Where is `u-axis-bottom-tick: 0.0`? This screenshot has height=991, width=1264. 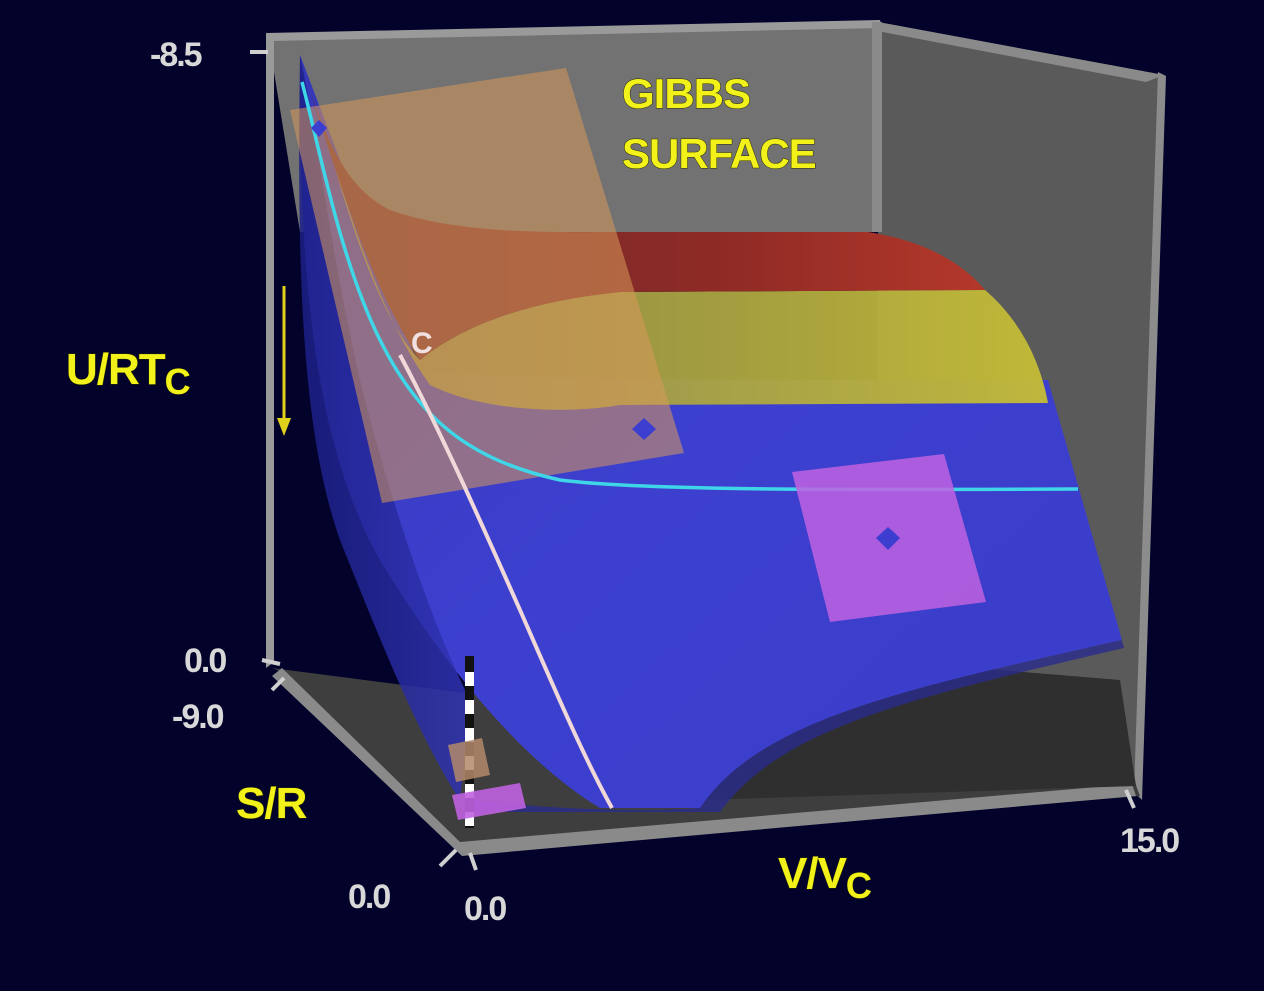 u-axis-bottom-tick: 0.0 is located at coordinates (205, 661).